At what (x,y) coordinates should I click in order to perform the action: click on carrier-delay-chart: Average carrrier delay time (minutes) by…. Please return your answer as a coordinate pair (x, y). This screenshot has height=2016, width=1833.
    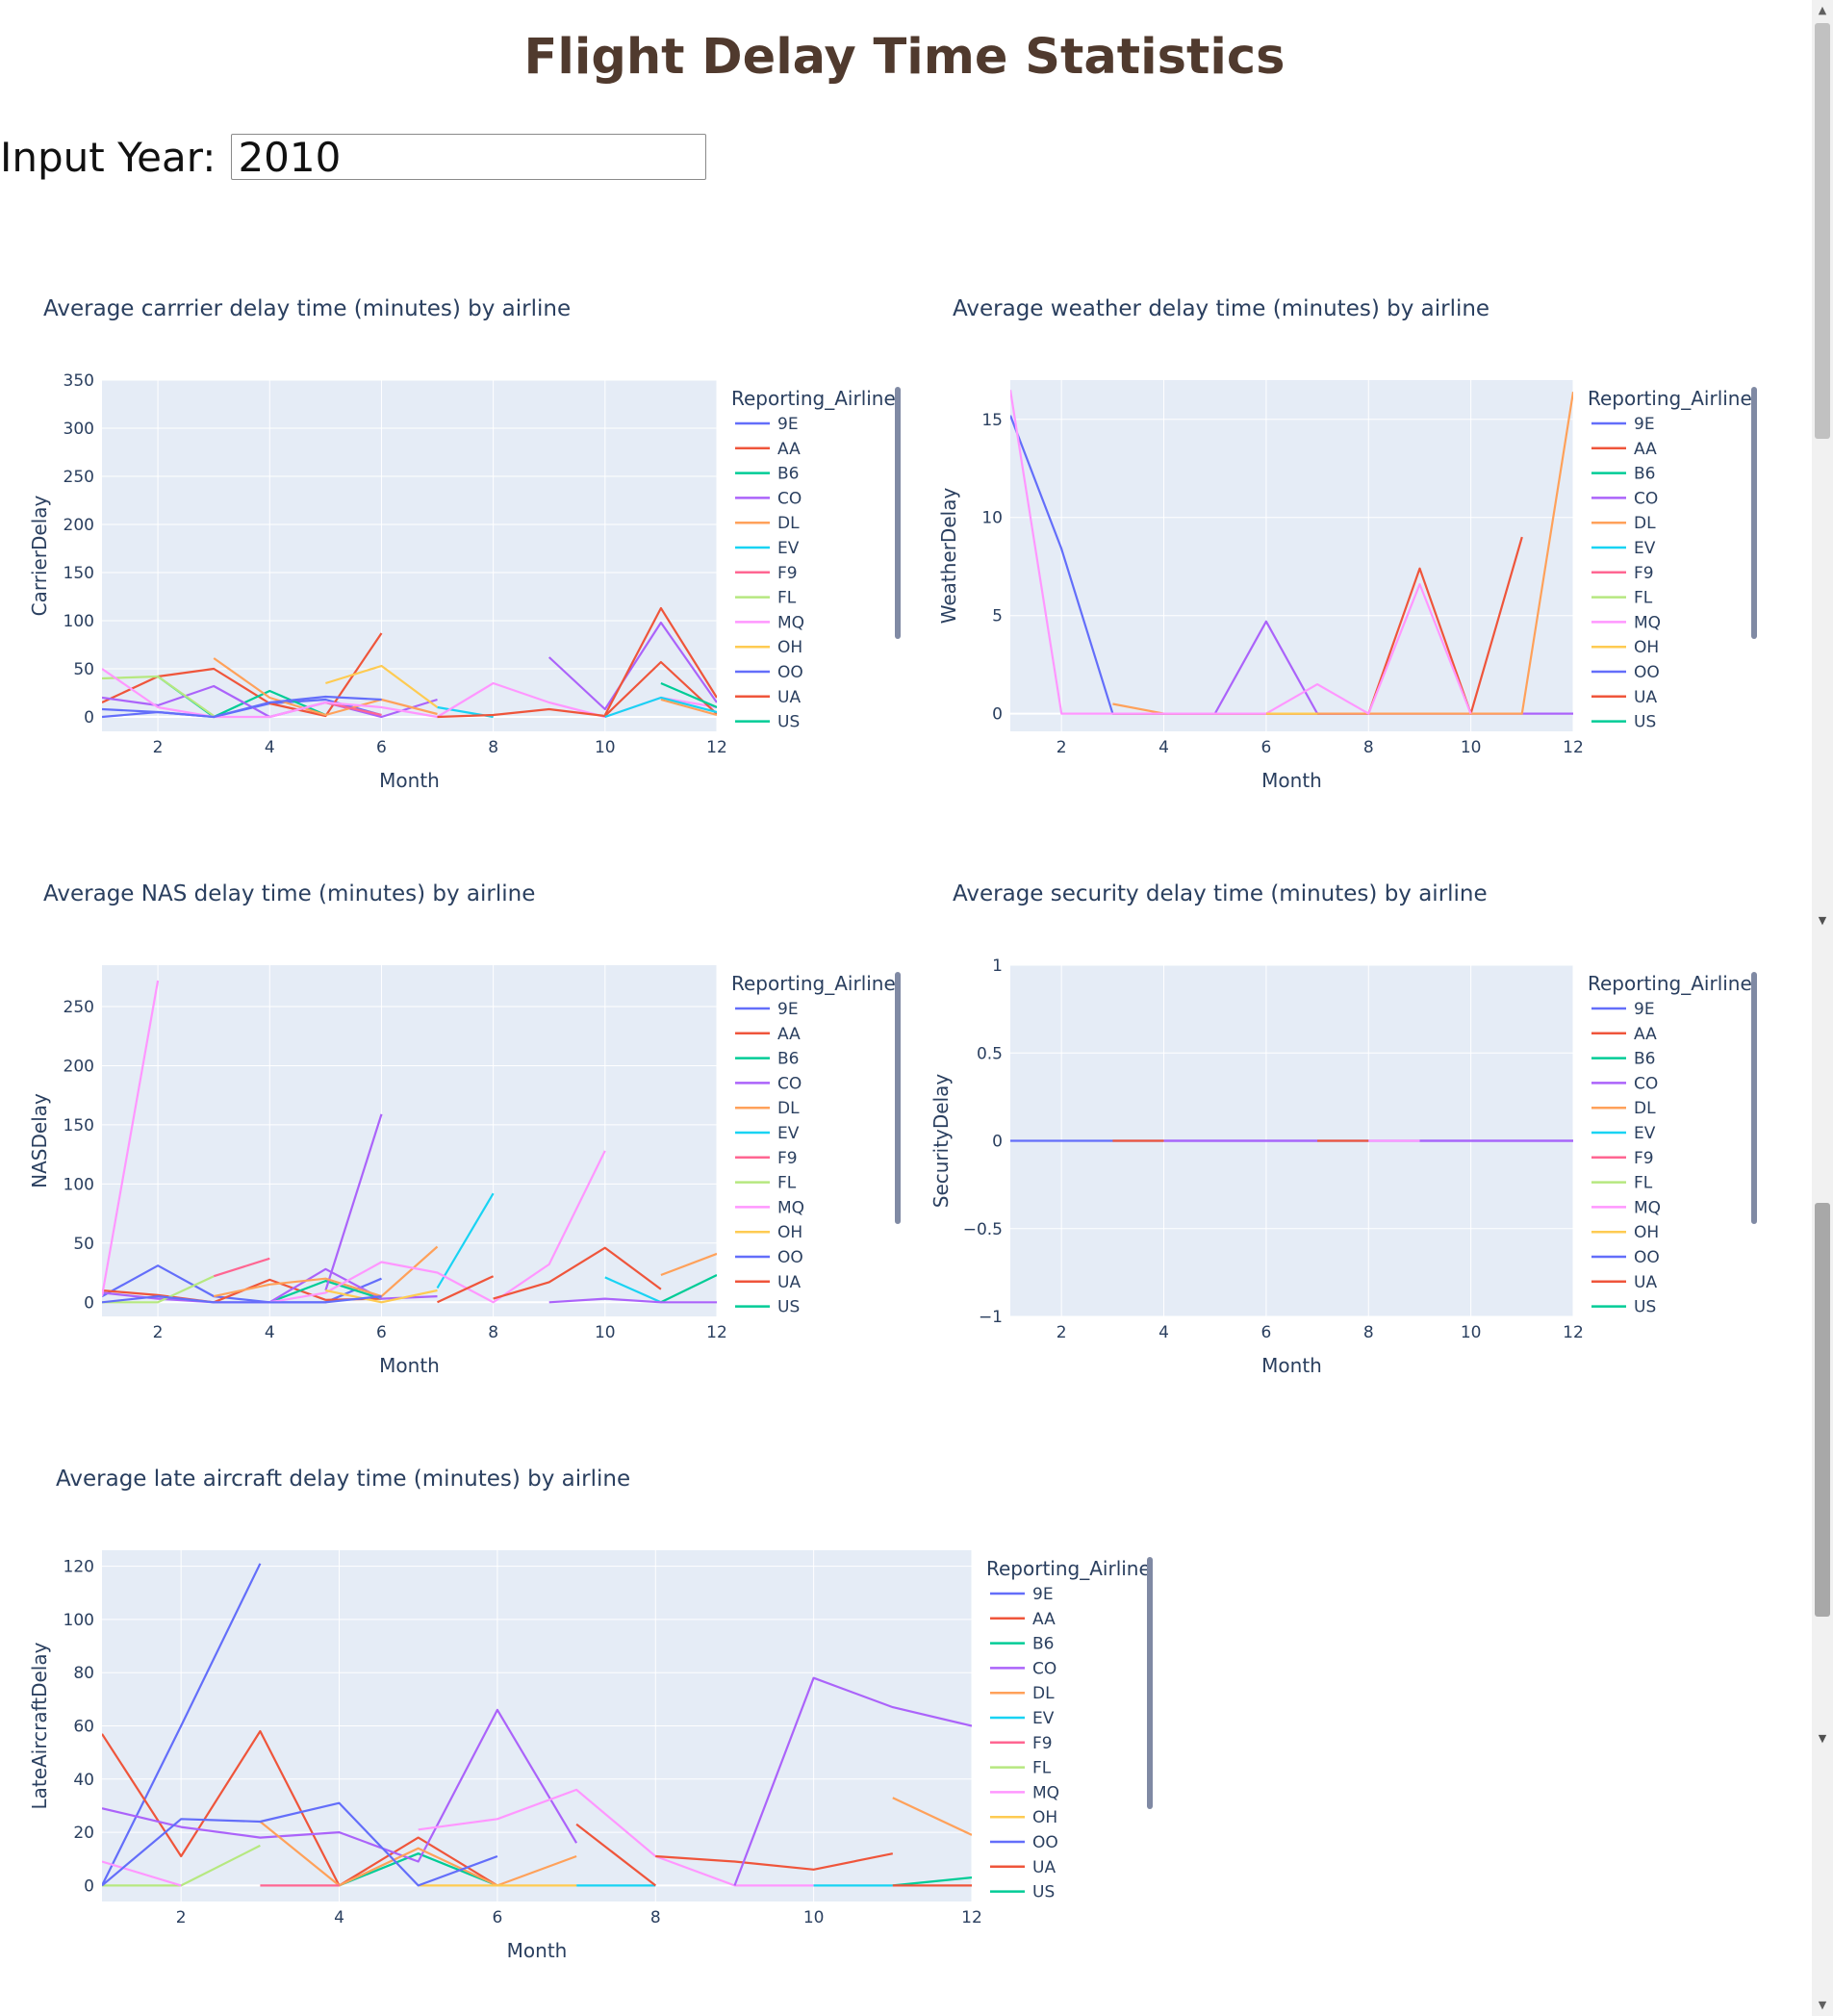
    Looking at the image, I should click on (454, 538).